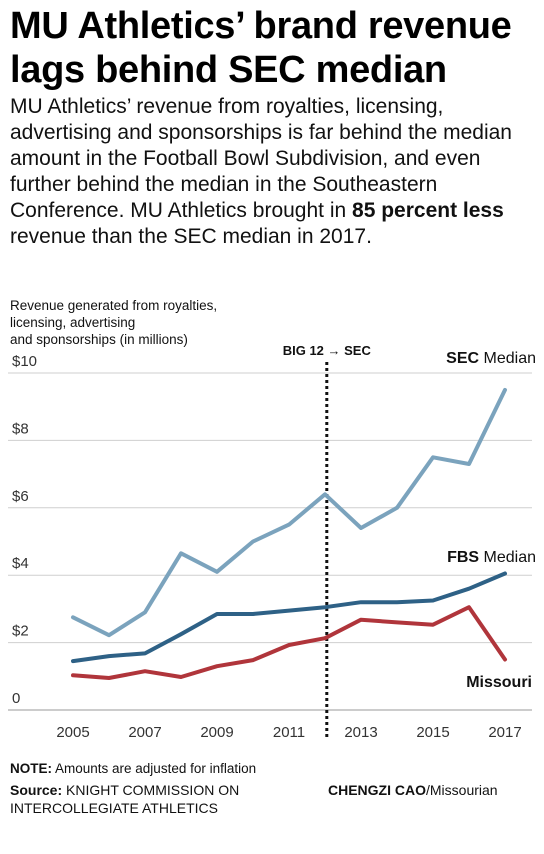  Describe the element at coordinates (20, 563) in the screenshot. I see `y-tick-label: $4` at that location.